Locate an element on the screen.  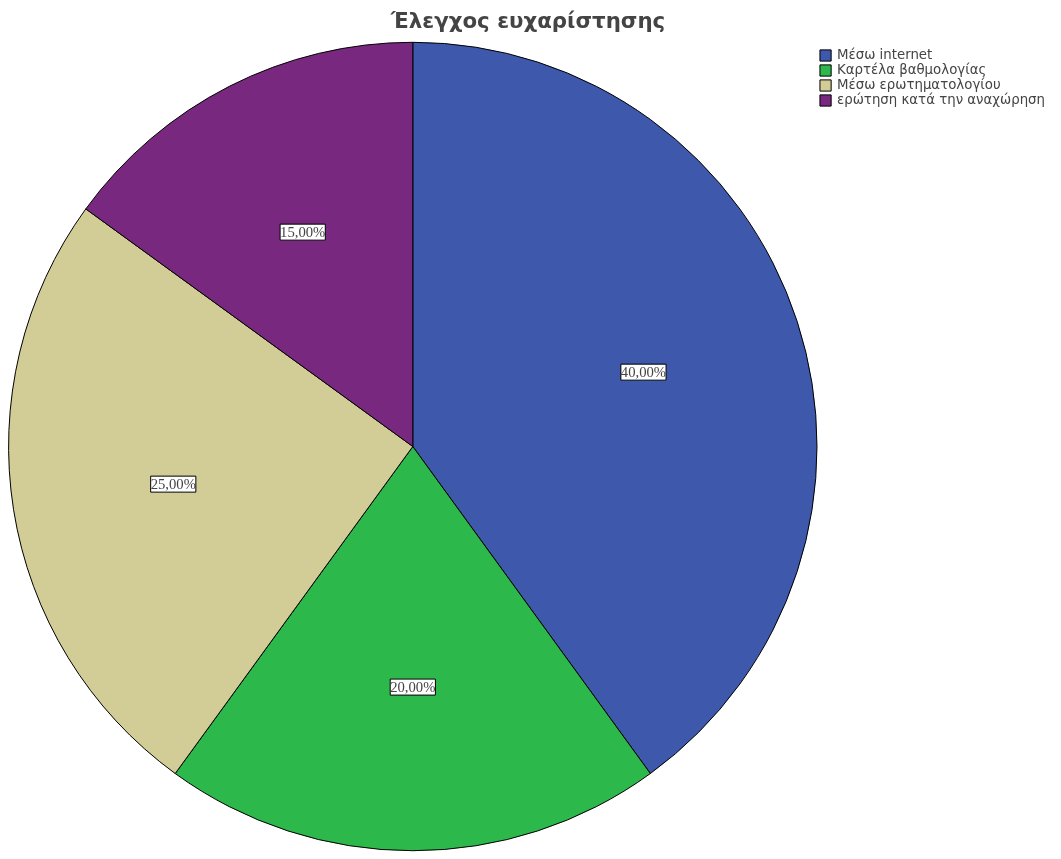
legend-label: Μέσω ερωτηματολογίου is located at coordinates (919, 84).